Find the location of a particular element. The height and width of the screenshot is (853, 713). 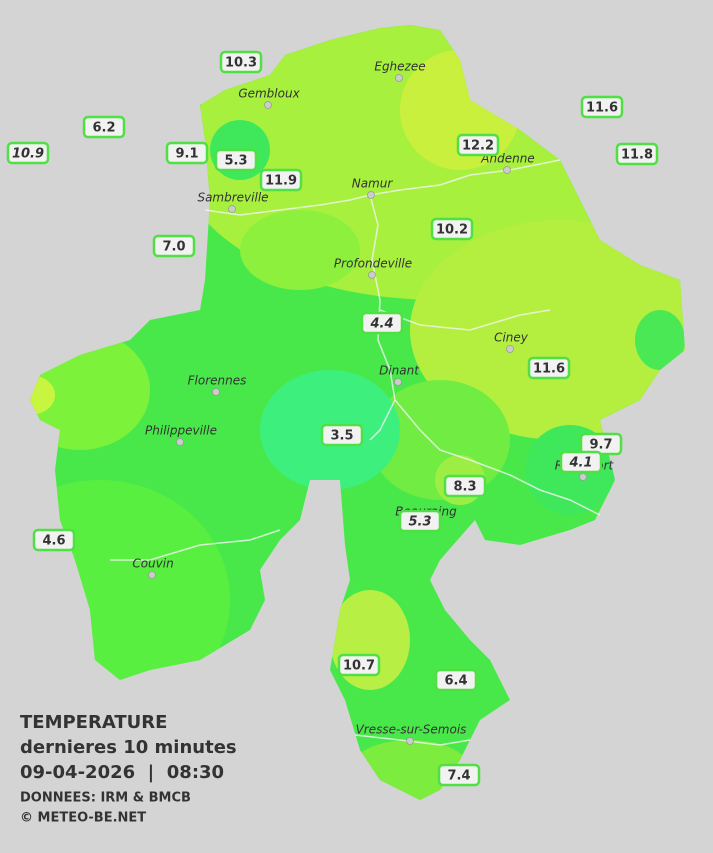

station-value: 8.3 is located at coordinates (464, 487).